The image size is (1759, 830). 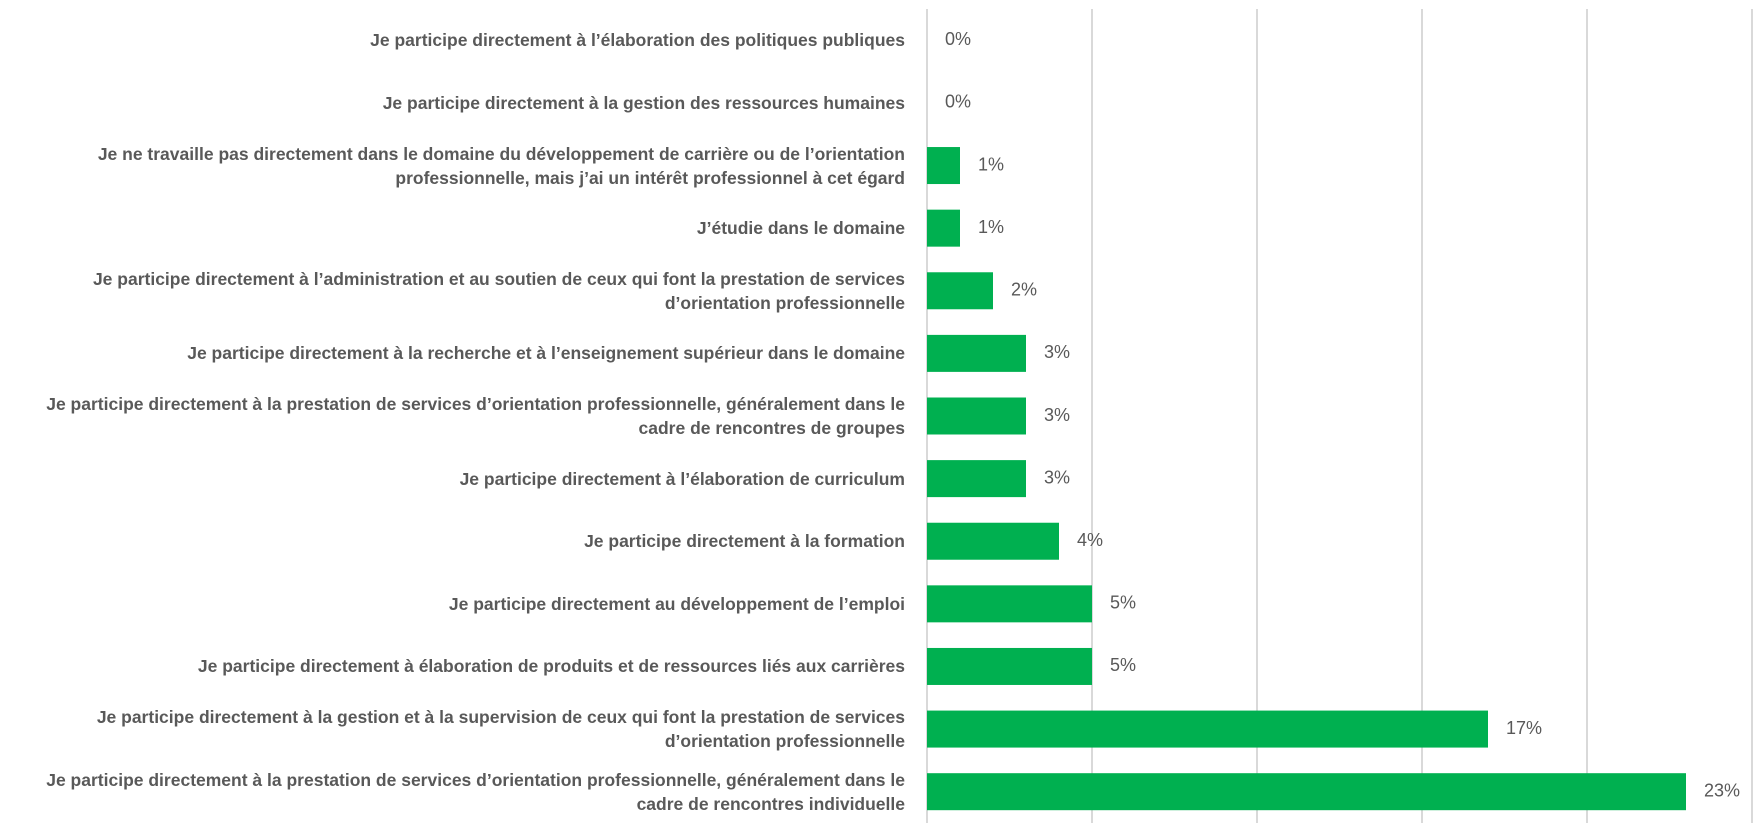 What do you see at coordinates (1524, 728) in the screenshot?
I see `value-label: 17%` at bounding box center [1524, 728].